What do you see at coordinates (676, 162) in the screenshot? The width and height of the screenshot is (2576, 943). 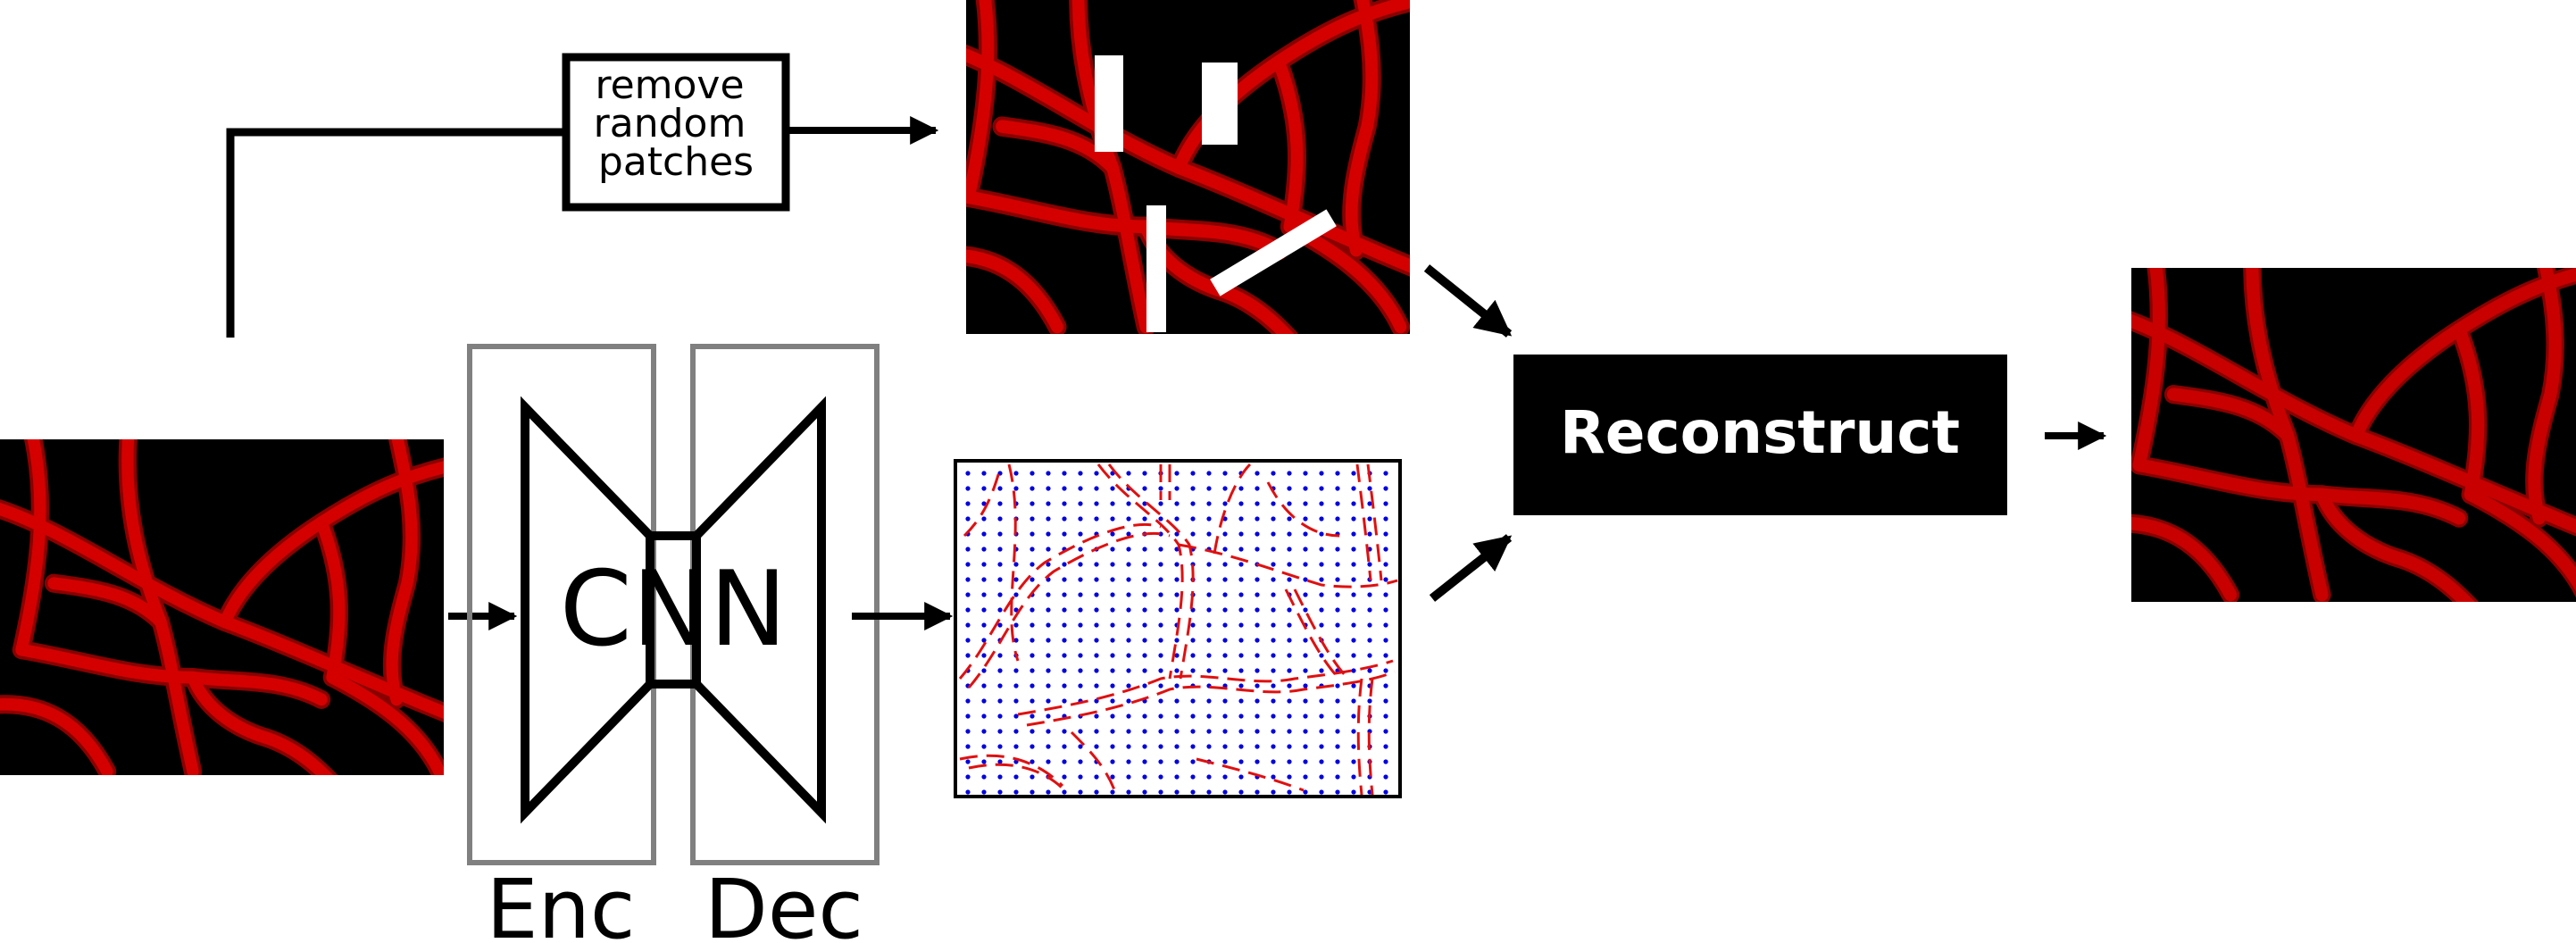 I see `remove-patches-label-line: patches` at bounding box center [676, 162].